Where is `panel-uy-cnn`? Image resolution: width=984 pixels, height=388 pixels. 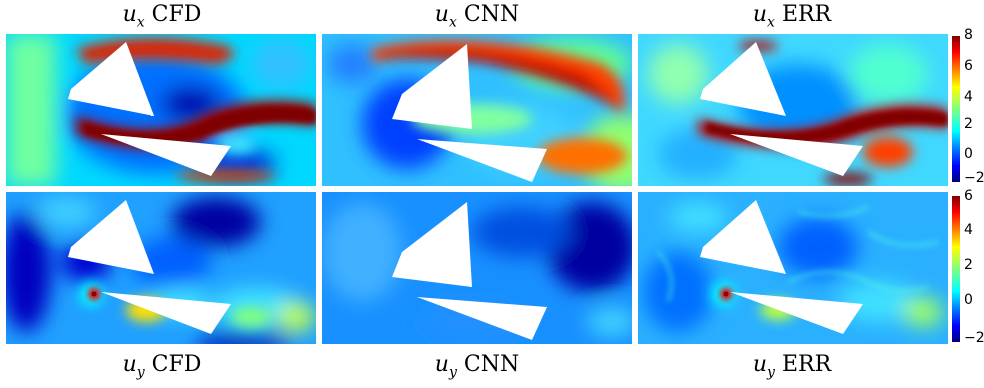 panel-uy-cnn is located at coordinates (477, 268).